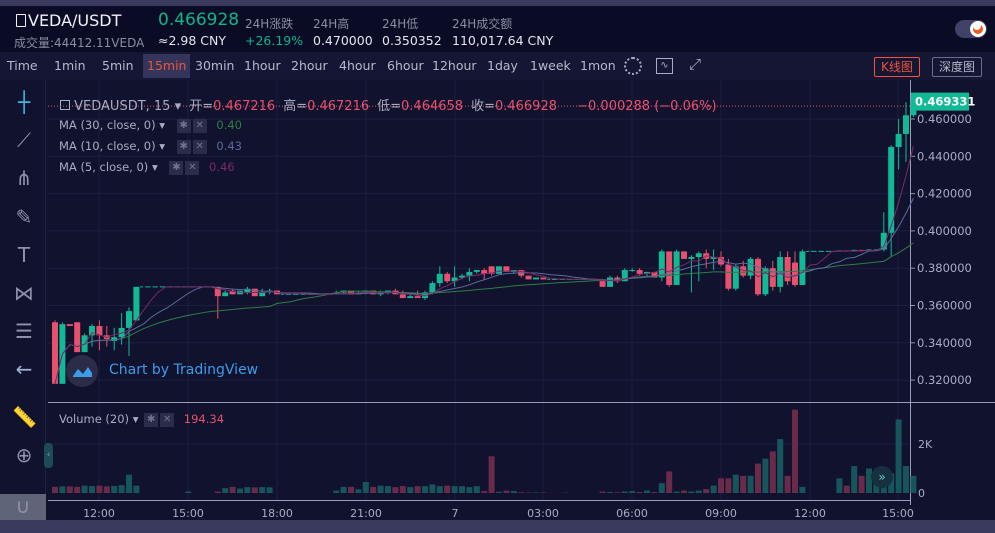 Image resolution: width=995 pixels, height=533 pixels. I want to click on pitchfork-icon: ⋔, so click(24, 178).